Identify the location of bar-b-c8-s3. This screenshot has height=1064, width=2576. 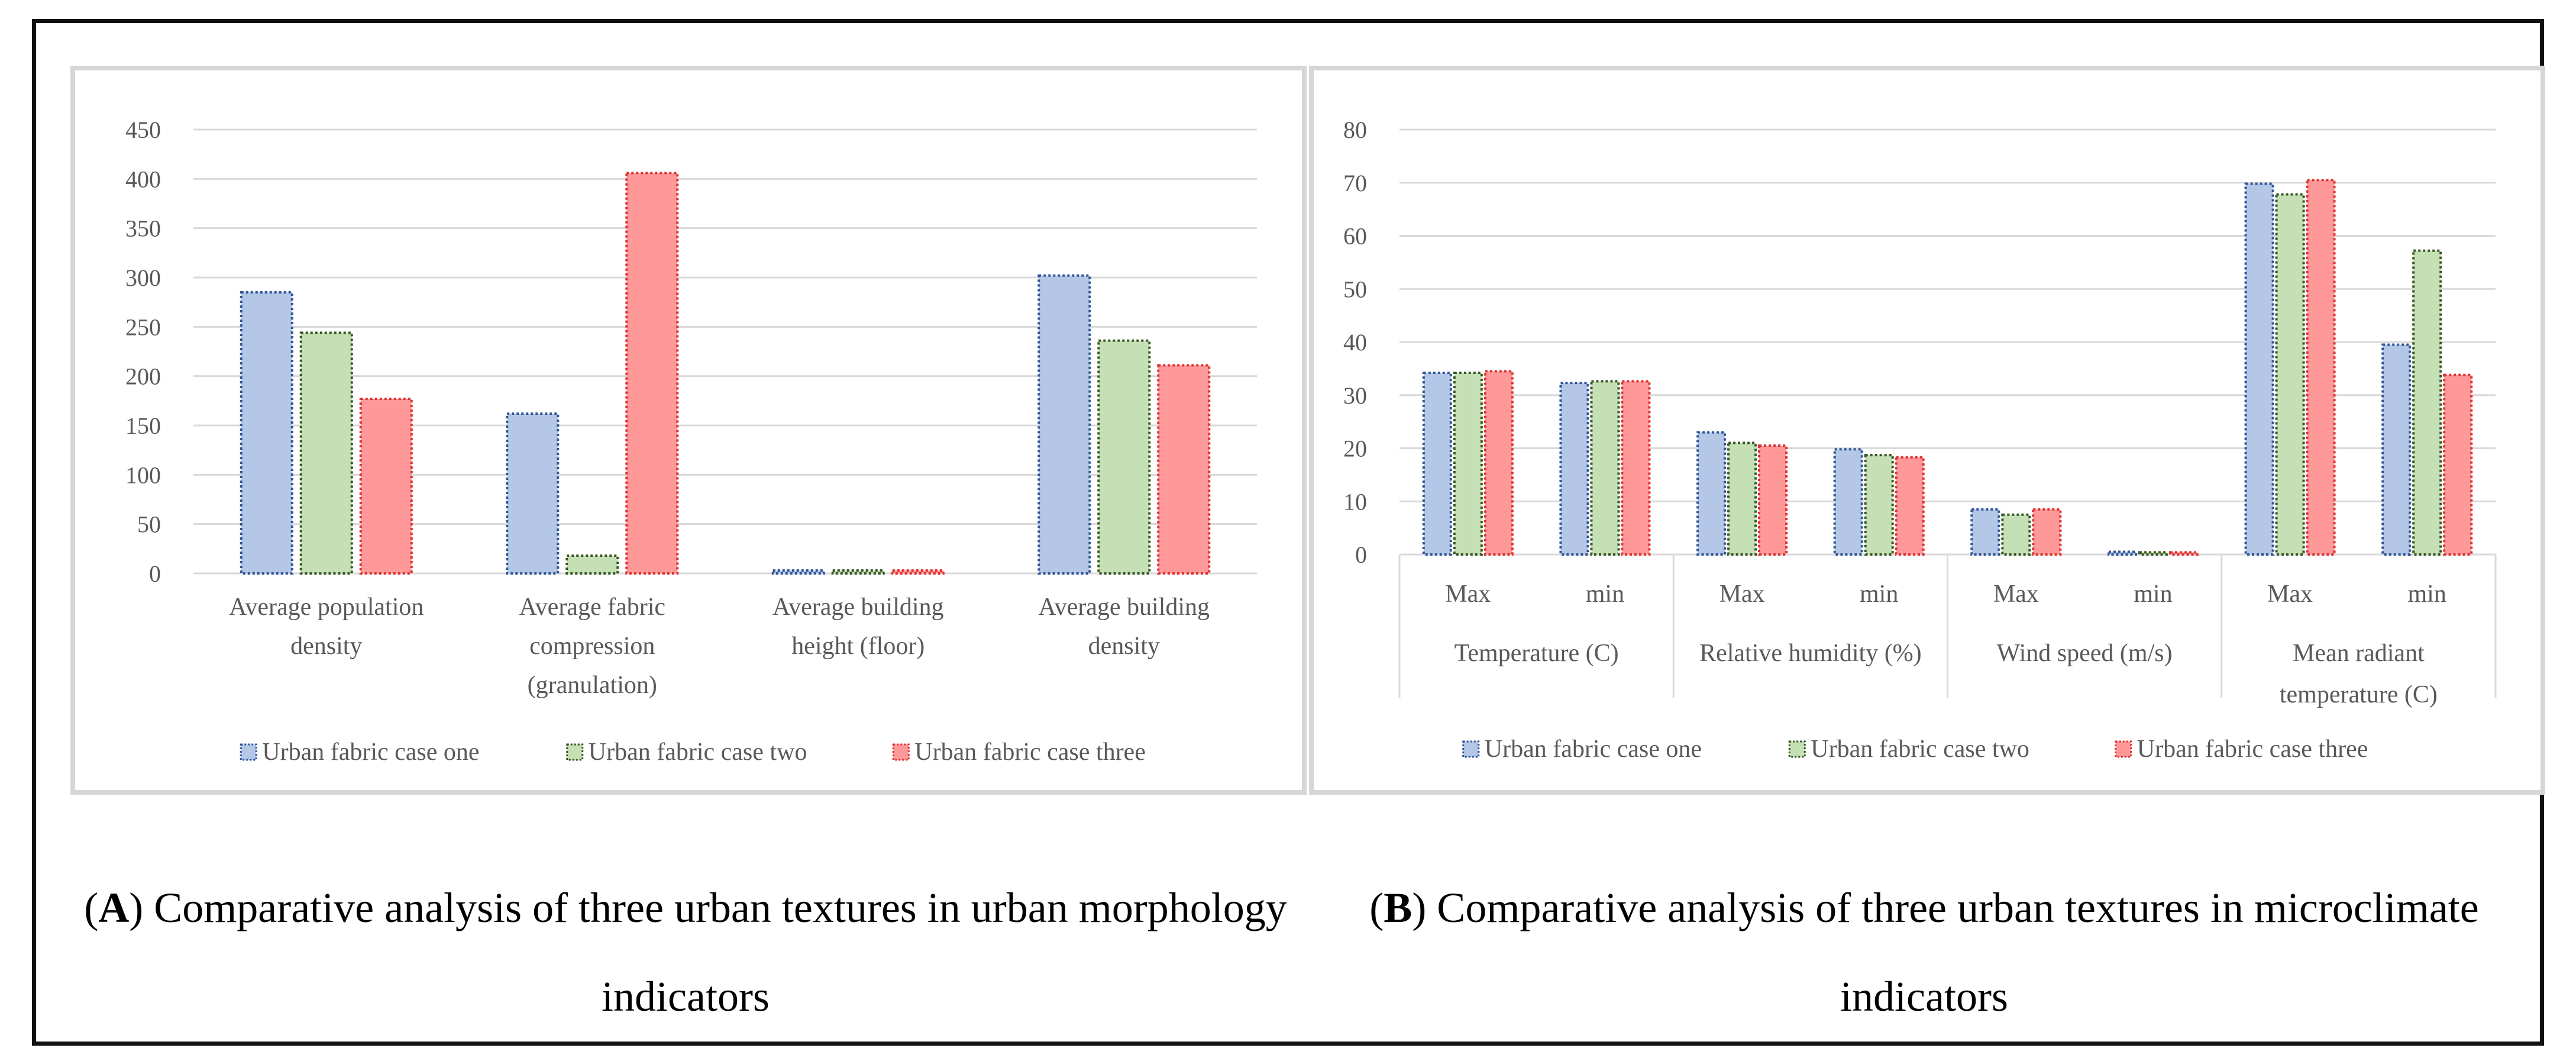
(2458, 464).